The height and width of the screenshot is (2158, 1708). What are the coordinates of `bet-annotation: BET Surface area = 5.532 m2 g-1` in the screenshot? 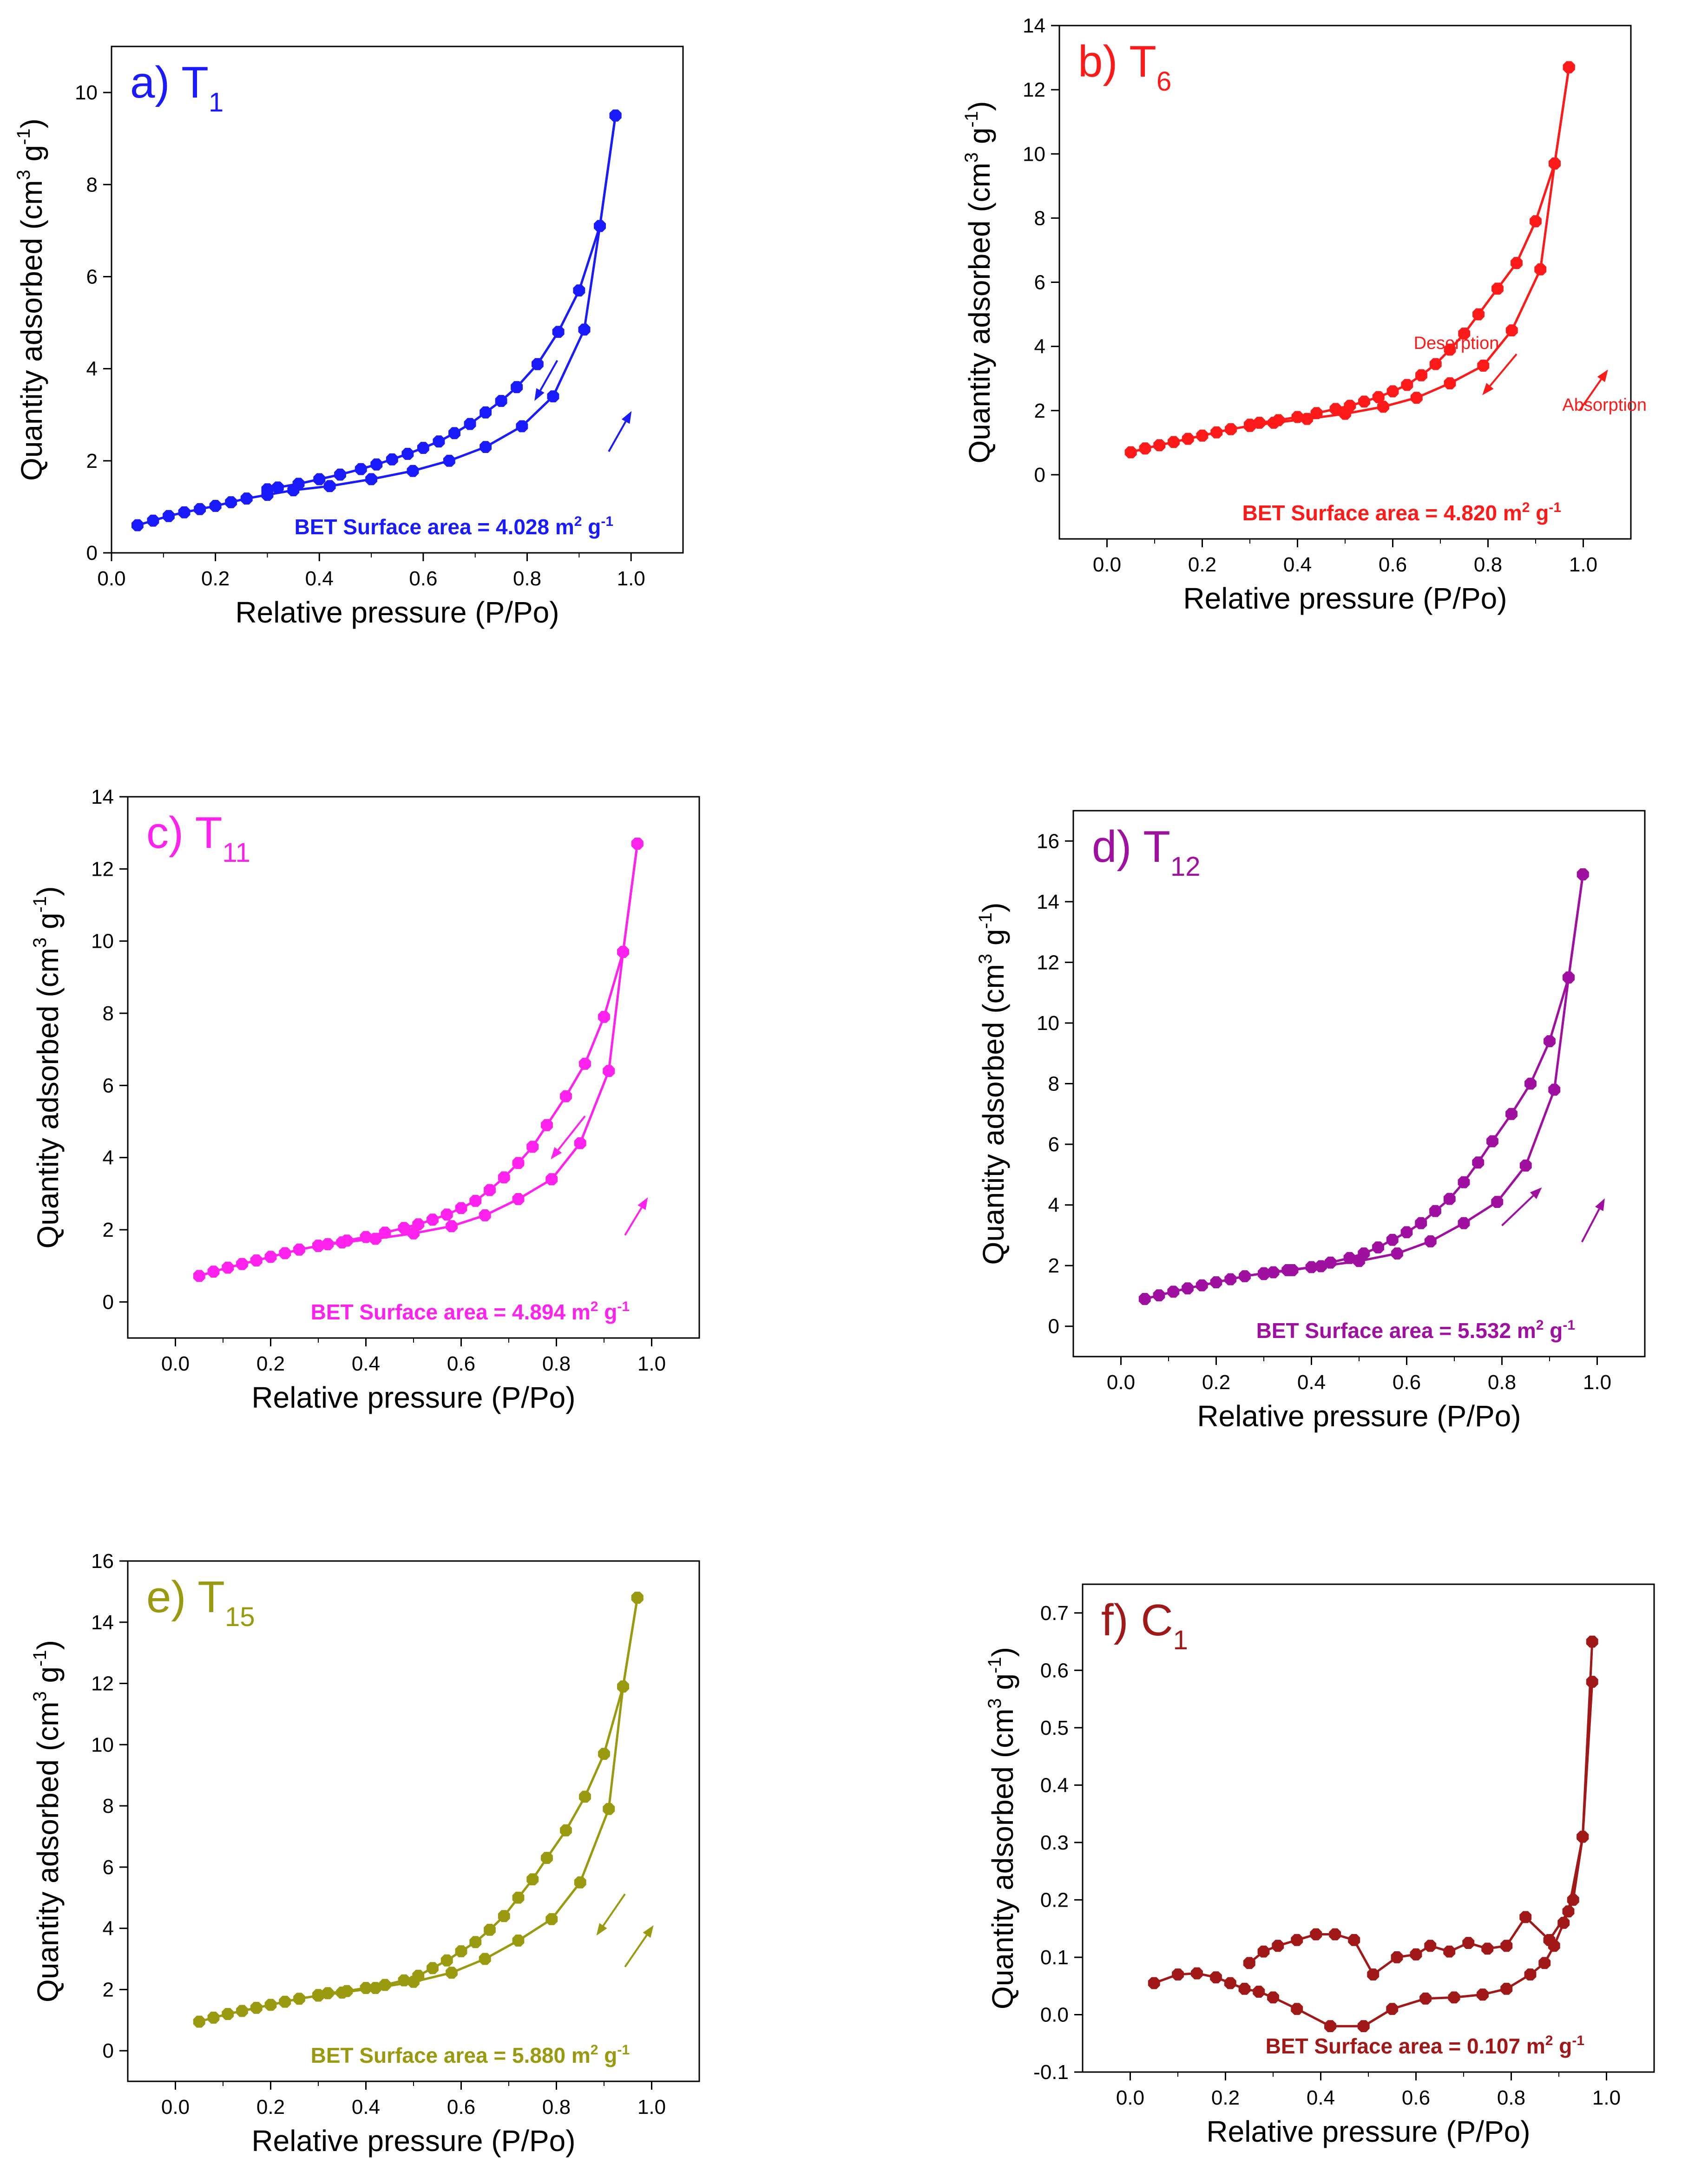 It's located at (1415, 1330).